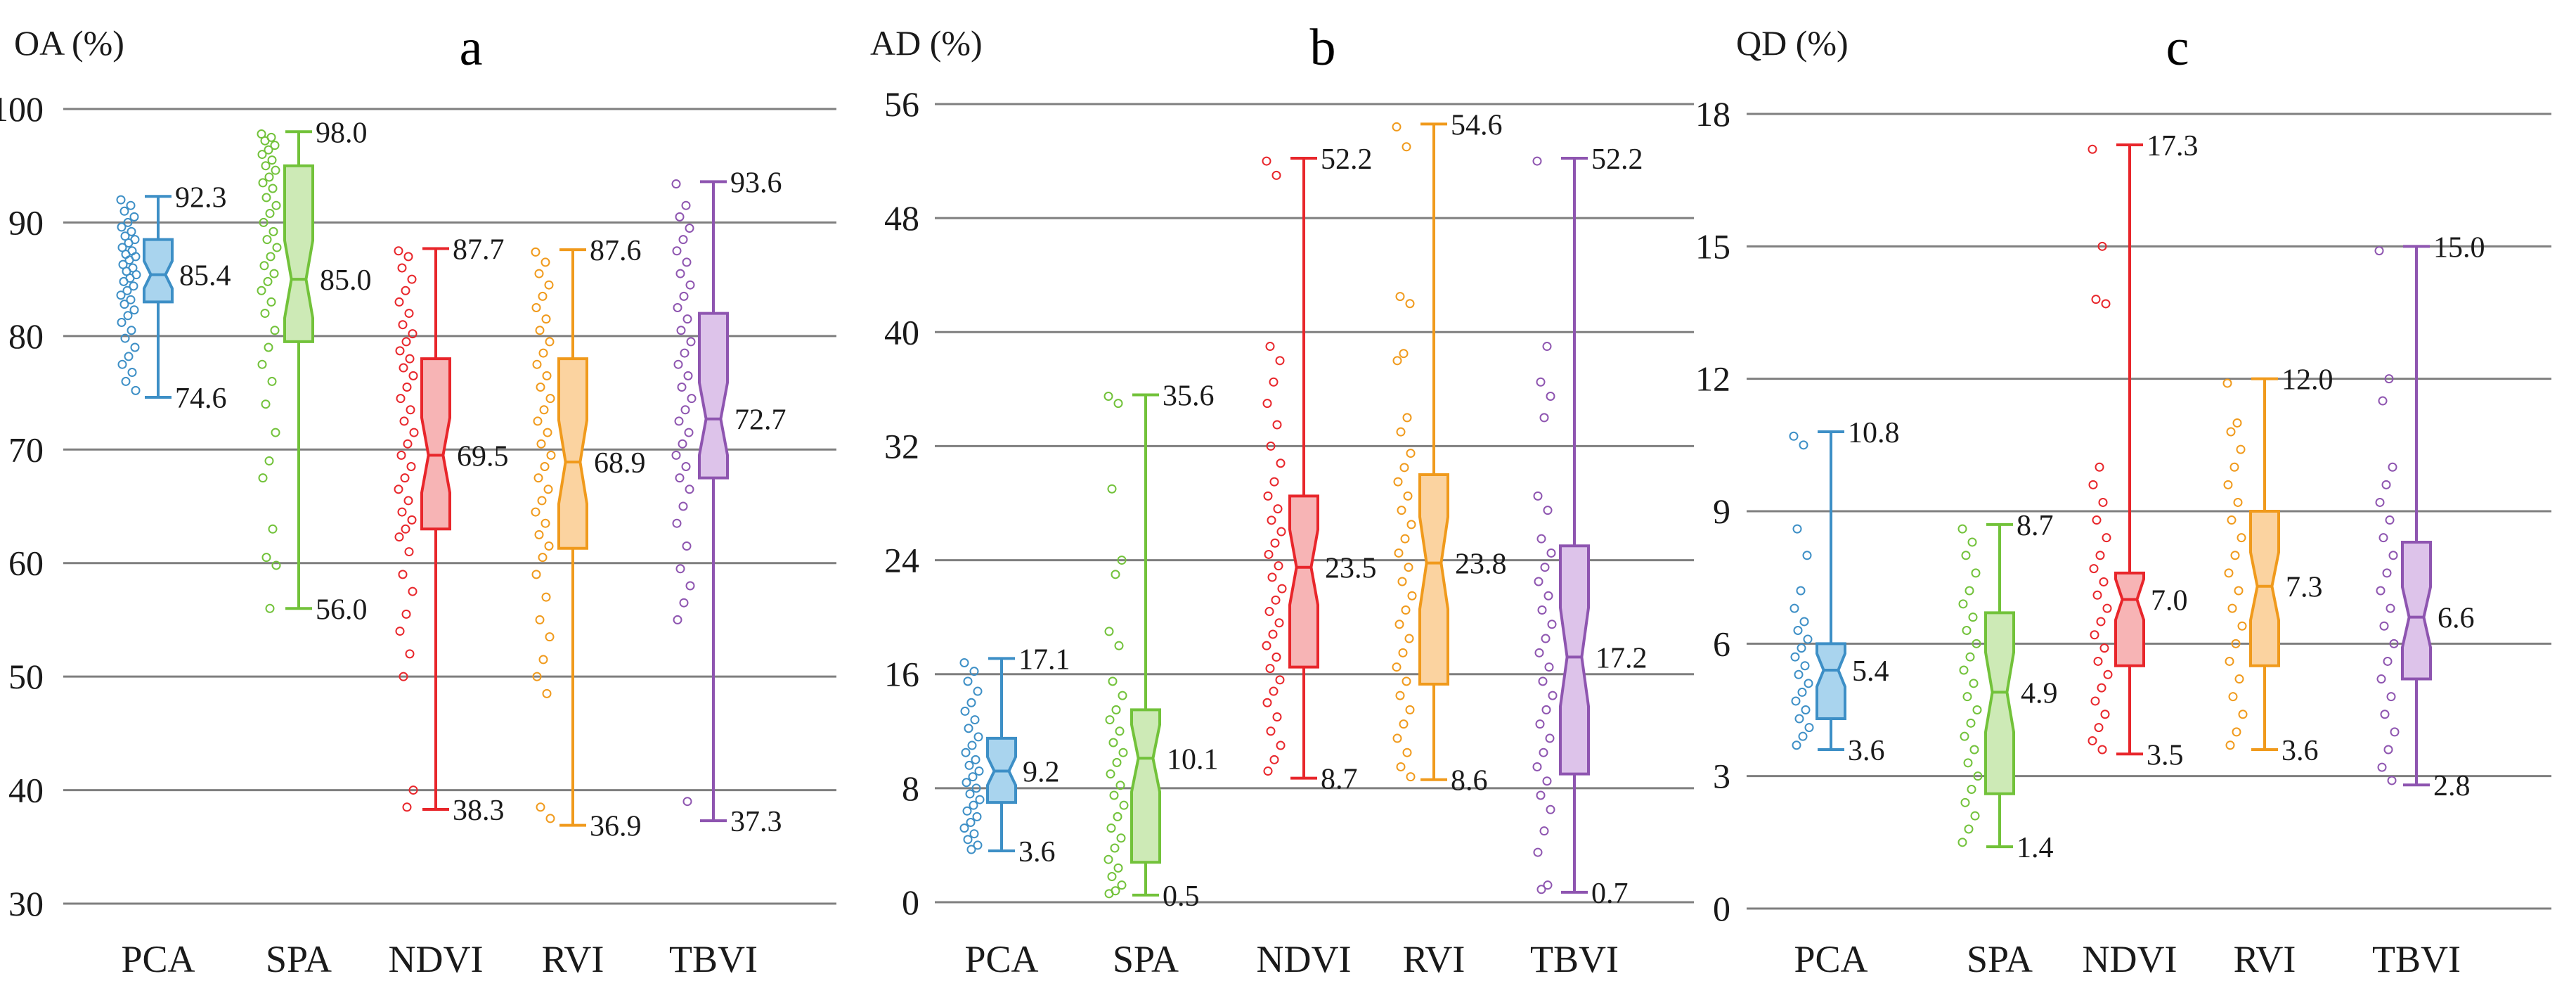 This screenshot has height=988, width=2576. I want to click on category-label: RVI, so click(2265, 959).